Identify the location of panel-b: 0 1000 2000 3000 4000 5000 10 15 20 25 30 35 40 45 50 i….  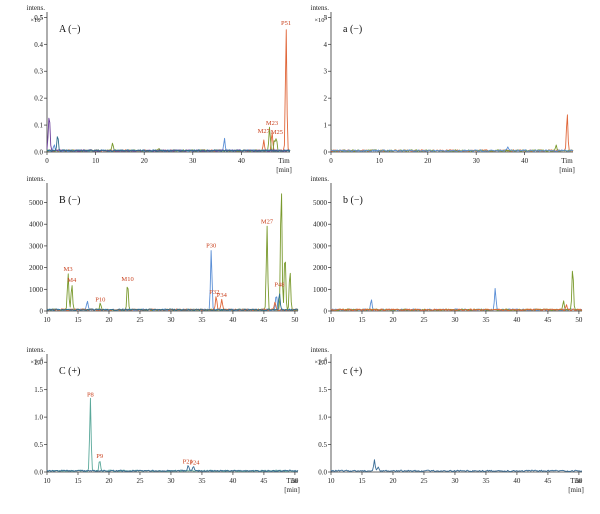
(447, 249).